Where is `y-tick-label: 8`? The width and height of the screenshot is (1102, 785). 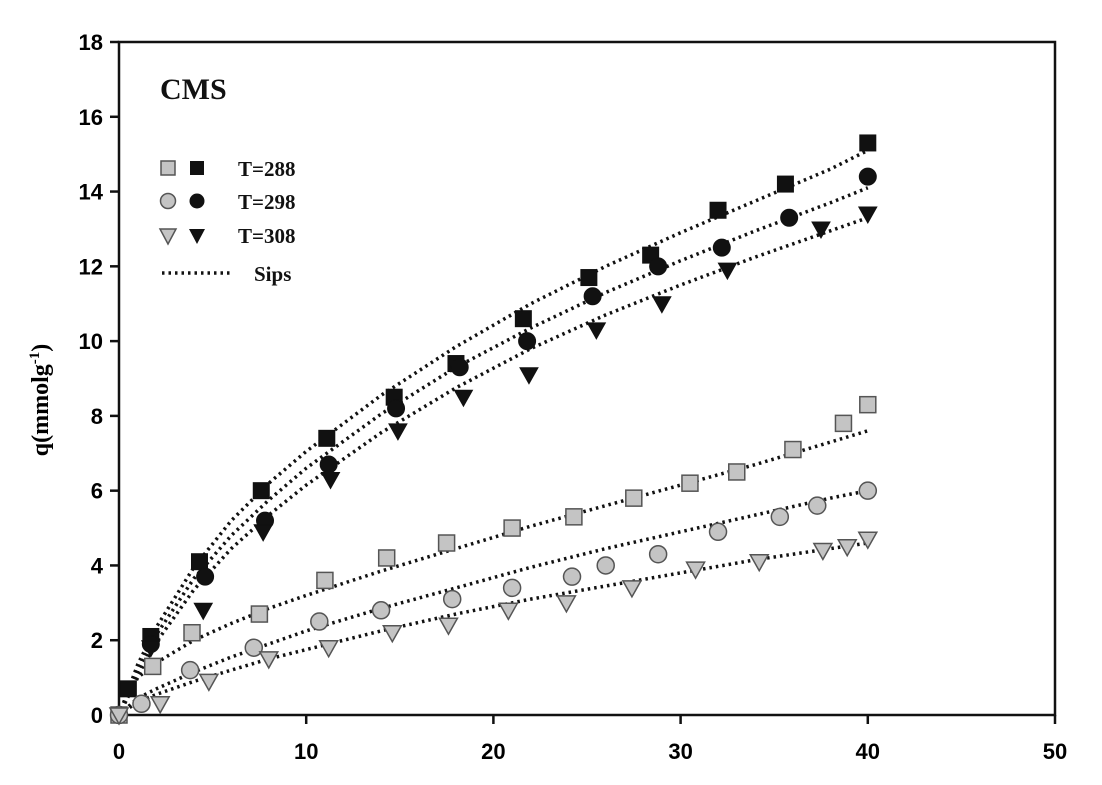 y-tick-label: 8 is located at coordinates (97, 416).